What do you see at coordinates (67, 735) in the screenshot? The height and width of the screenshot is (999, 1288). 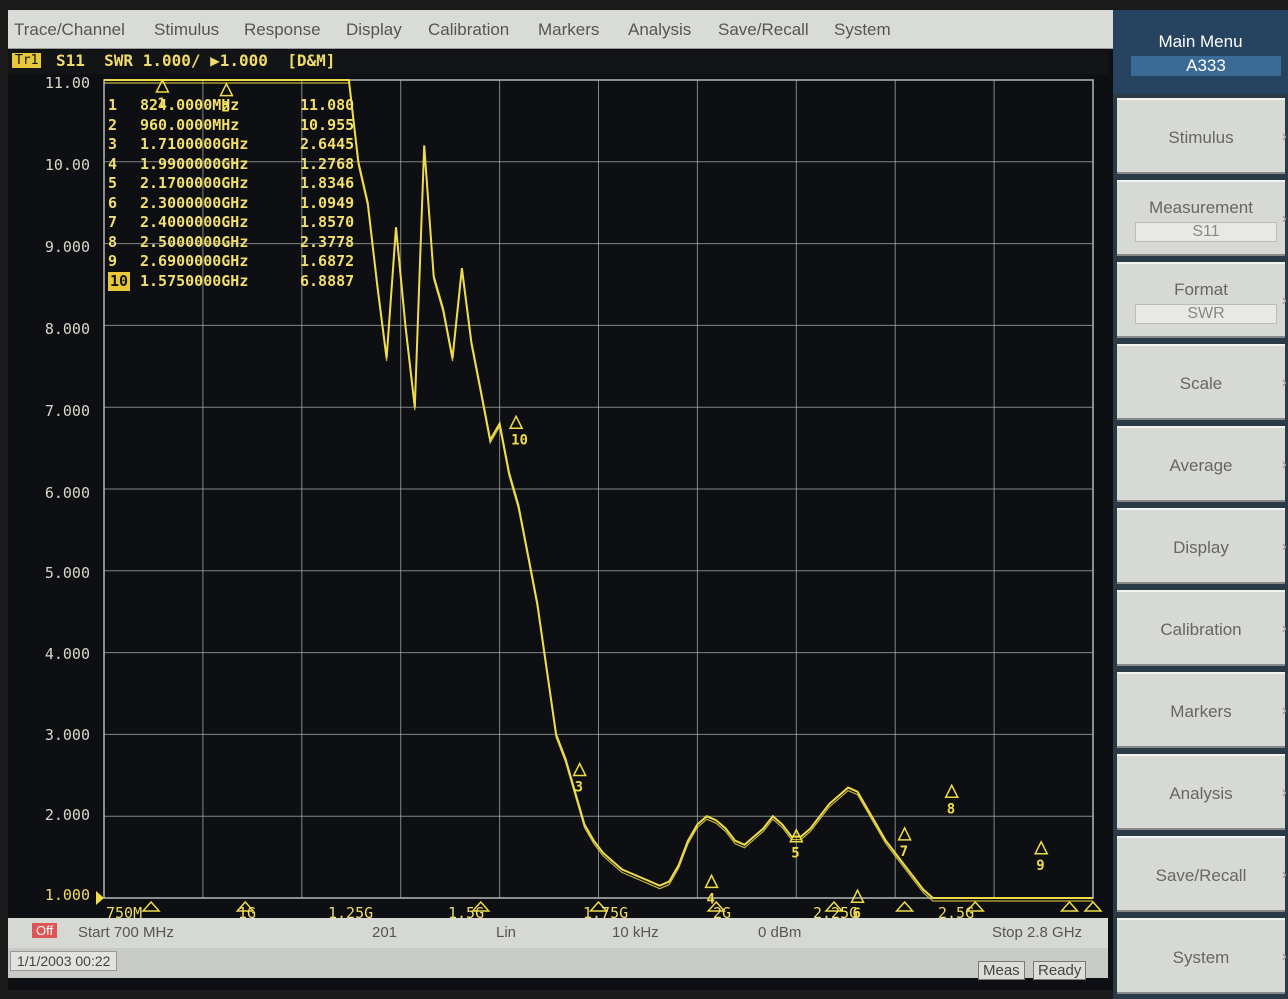 I see `y-tick-label: 3.000` at bounding box center [67, 735].